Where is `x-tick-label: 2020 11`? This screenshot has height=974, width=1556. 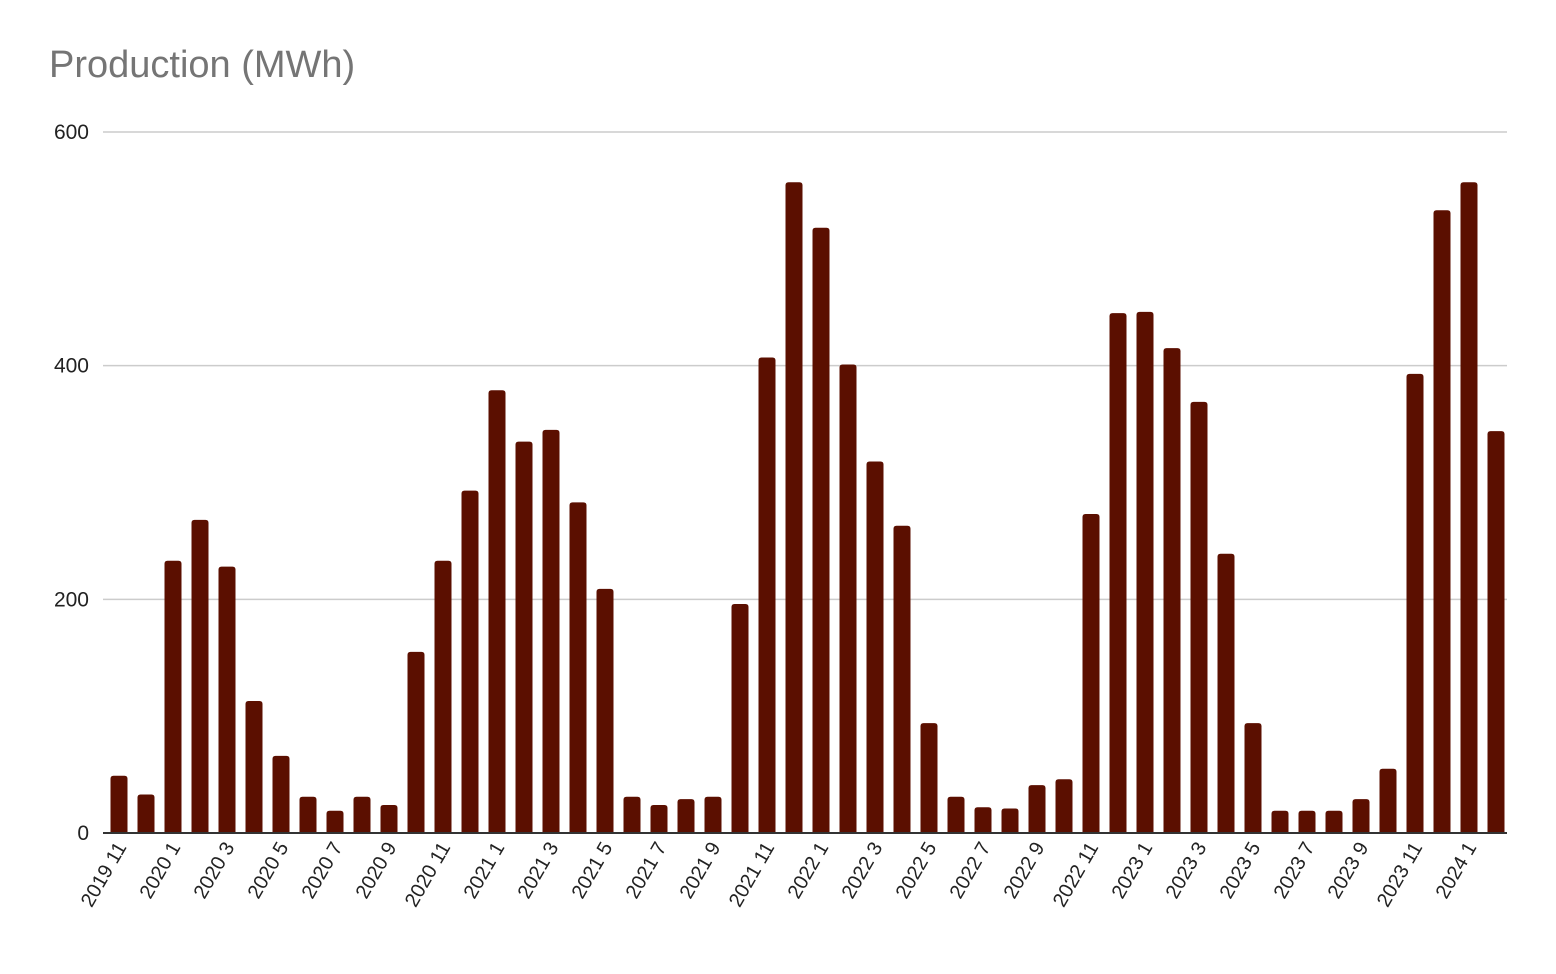 x-tick-label: 2020 11 is located at coordinates (428, 875).